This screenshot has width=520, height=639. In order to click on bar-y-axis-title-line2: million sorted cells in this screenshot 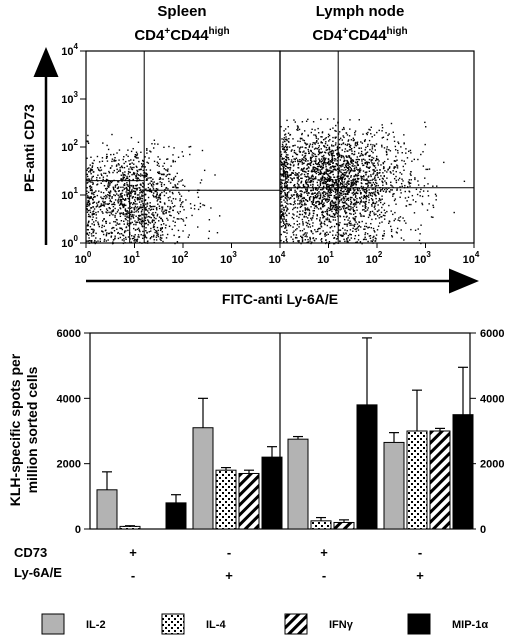, I will do `click(32, 429)`.